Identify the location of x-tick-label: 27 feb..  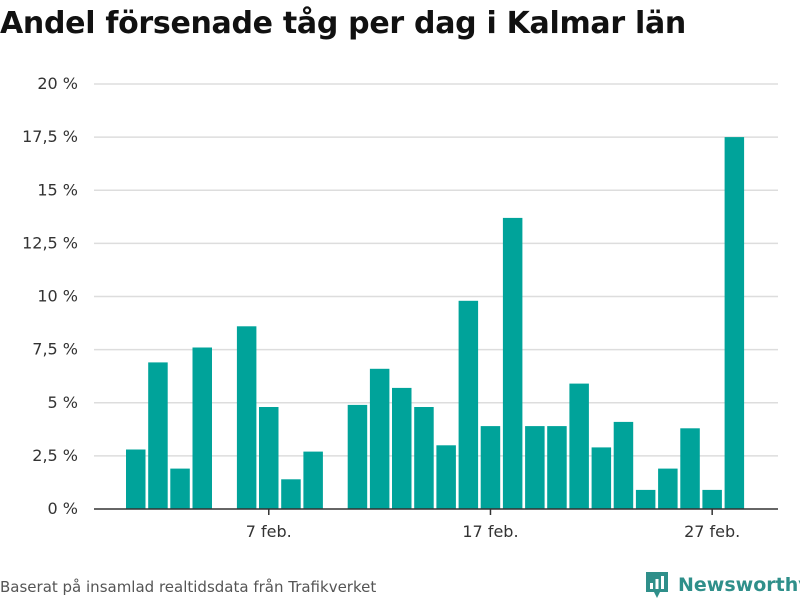
(712, 531).